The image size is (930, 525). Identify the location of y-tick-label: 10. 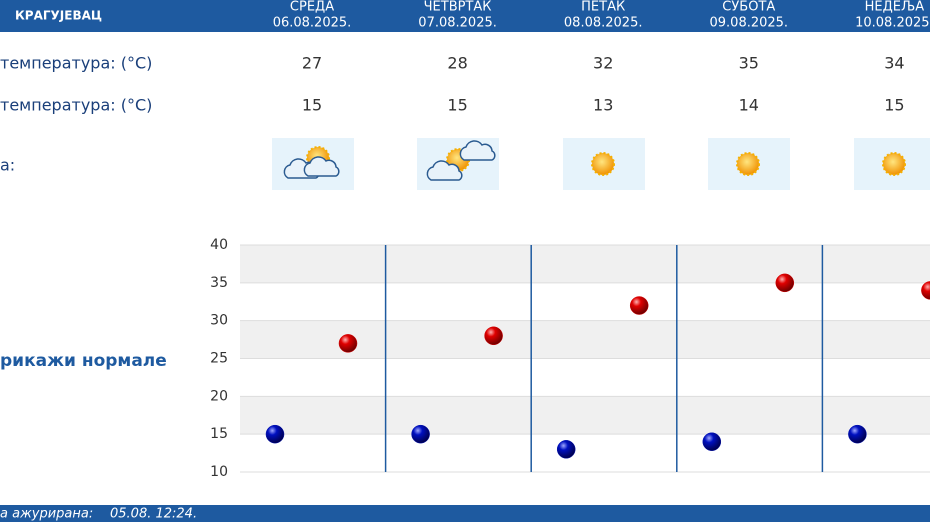
(219, 472).